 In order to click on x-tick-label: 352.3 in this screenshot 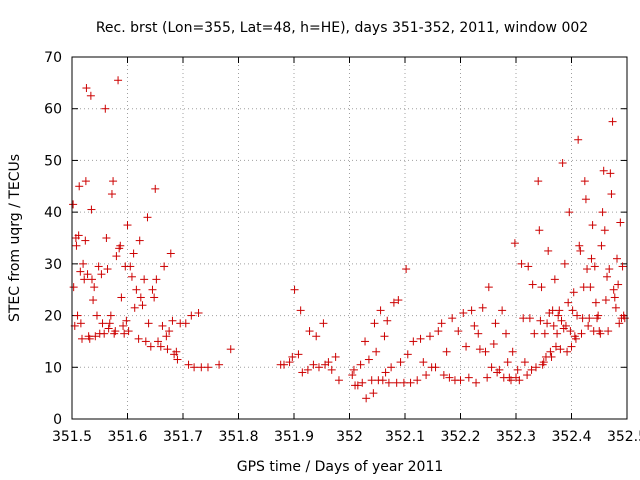, I will do `click(516, 437)`.